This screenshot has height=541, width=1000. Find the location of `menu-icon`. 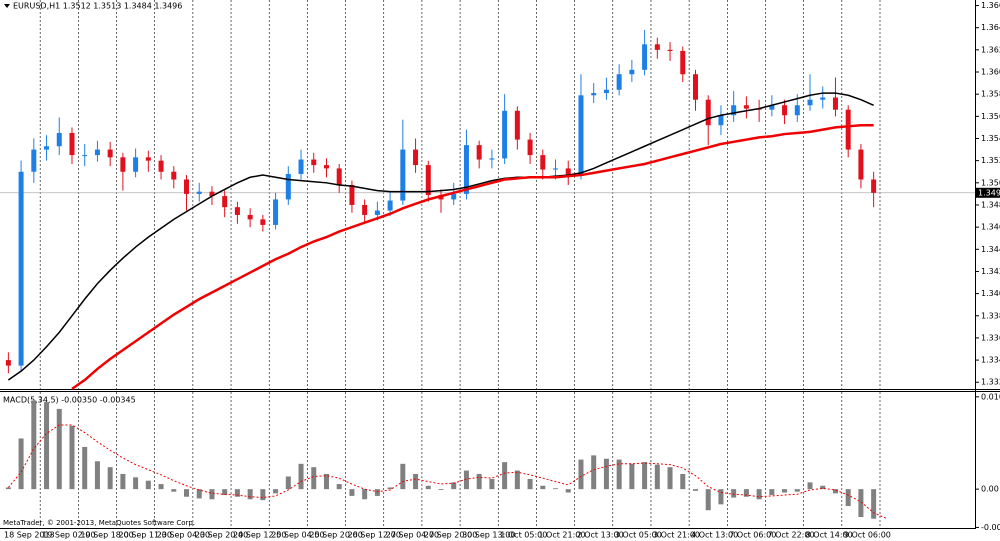

menu-icon is located at coordinates (7, 6).